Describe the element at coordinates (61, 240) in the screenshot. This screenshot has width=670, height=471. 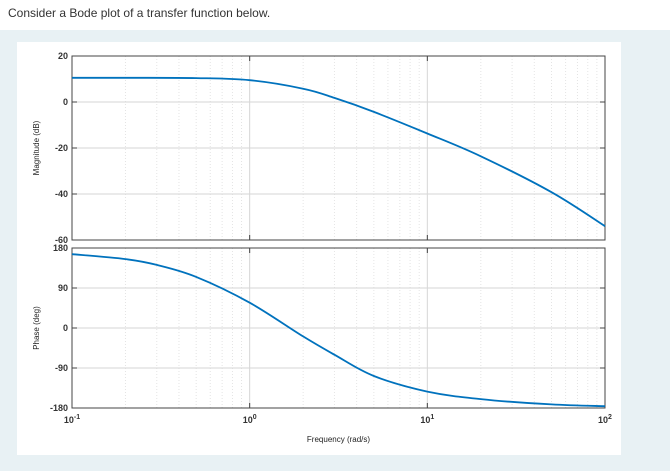
I see `magnitude-y-tick-label: -60` at that location.